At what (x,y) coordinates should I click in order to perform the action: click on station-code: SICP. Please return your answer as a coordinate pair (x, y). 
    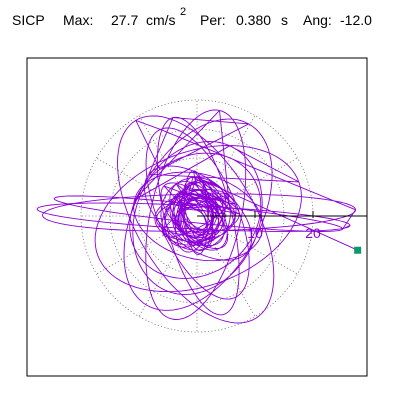
    Looking at the image, I should click on (28, 20).